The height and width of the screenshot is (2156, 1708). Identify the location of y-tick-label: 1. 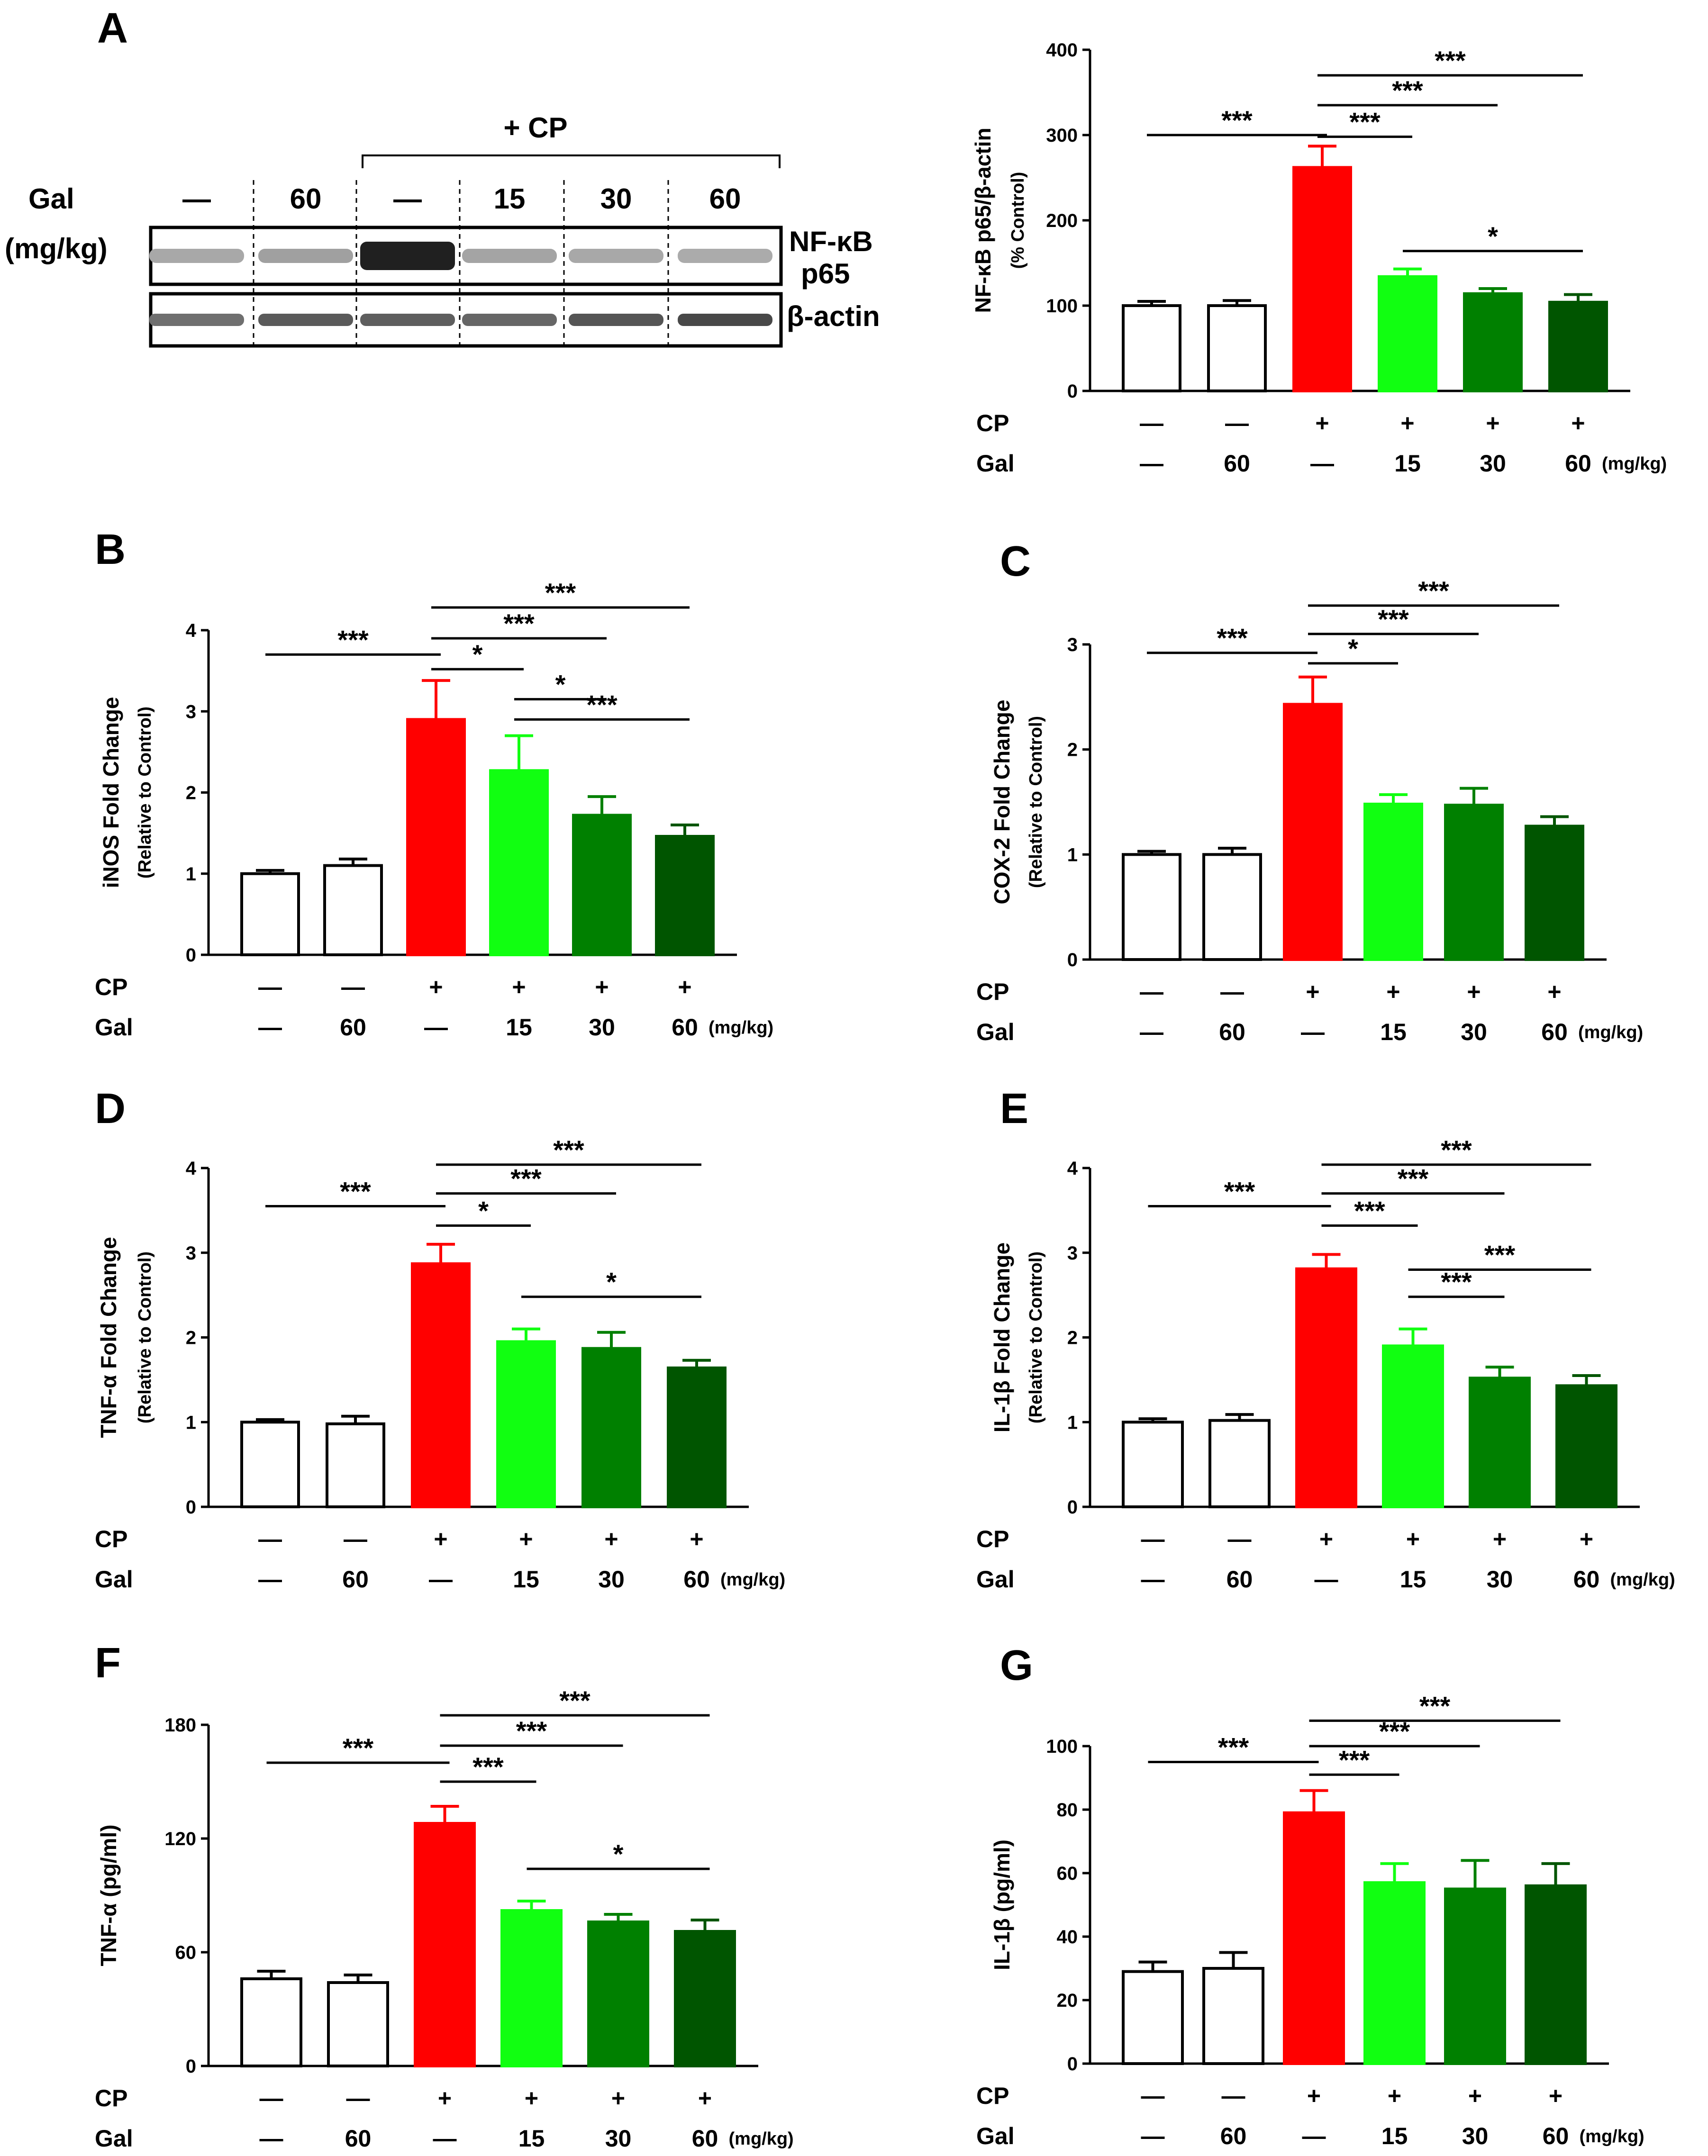
(191, 875).